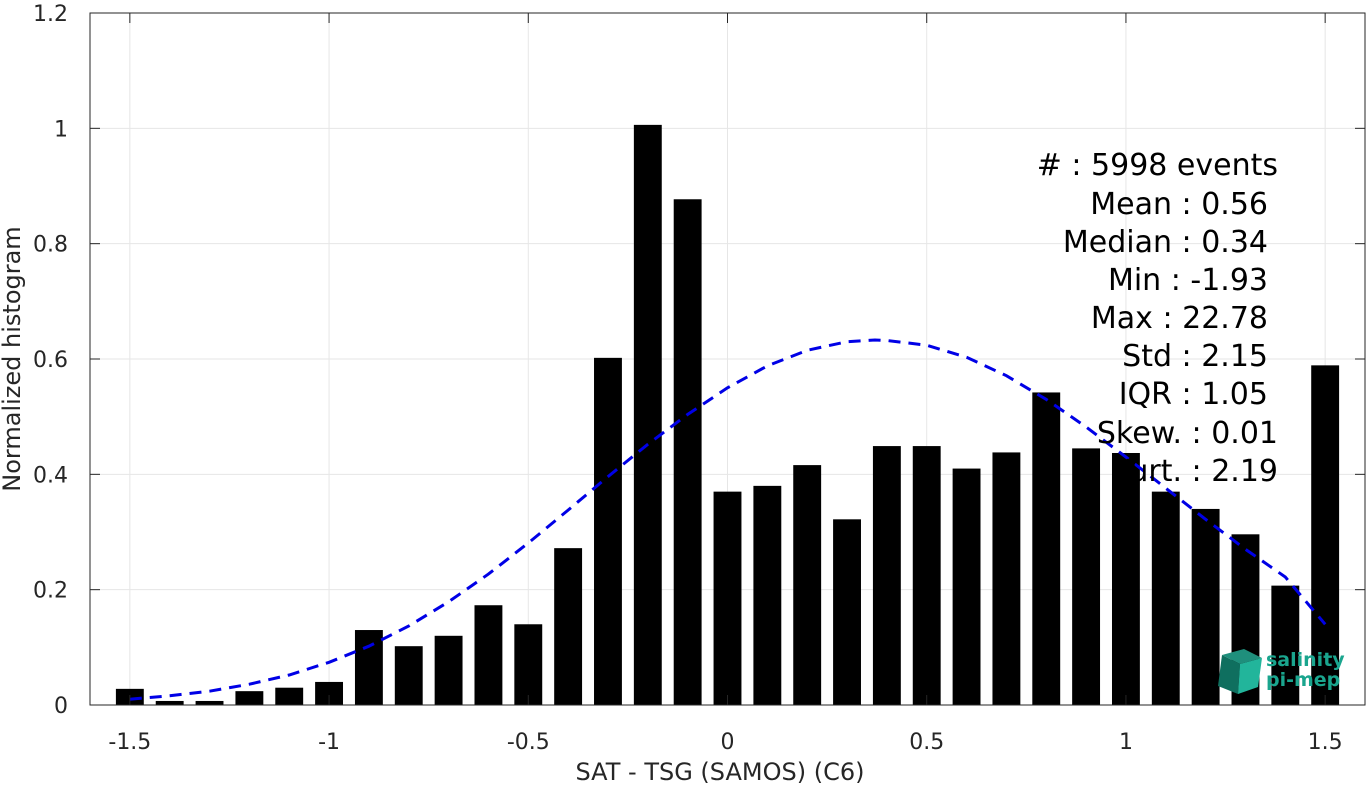 The height and width of the screenshot is (785, 1367). What do you see at coordinates (1165, 242) in the screenshot?
I see `stat-median: Median : 0.34` at bounding box center [1165, 242].